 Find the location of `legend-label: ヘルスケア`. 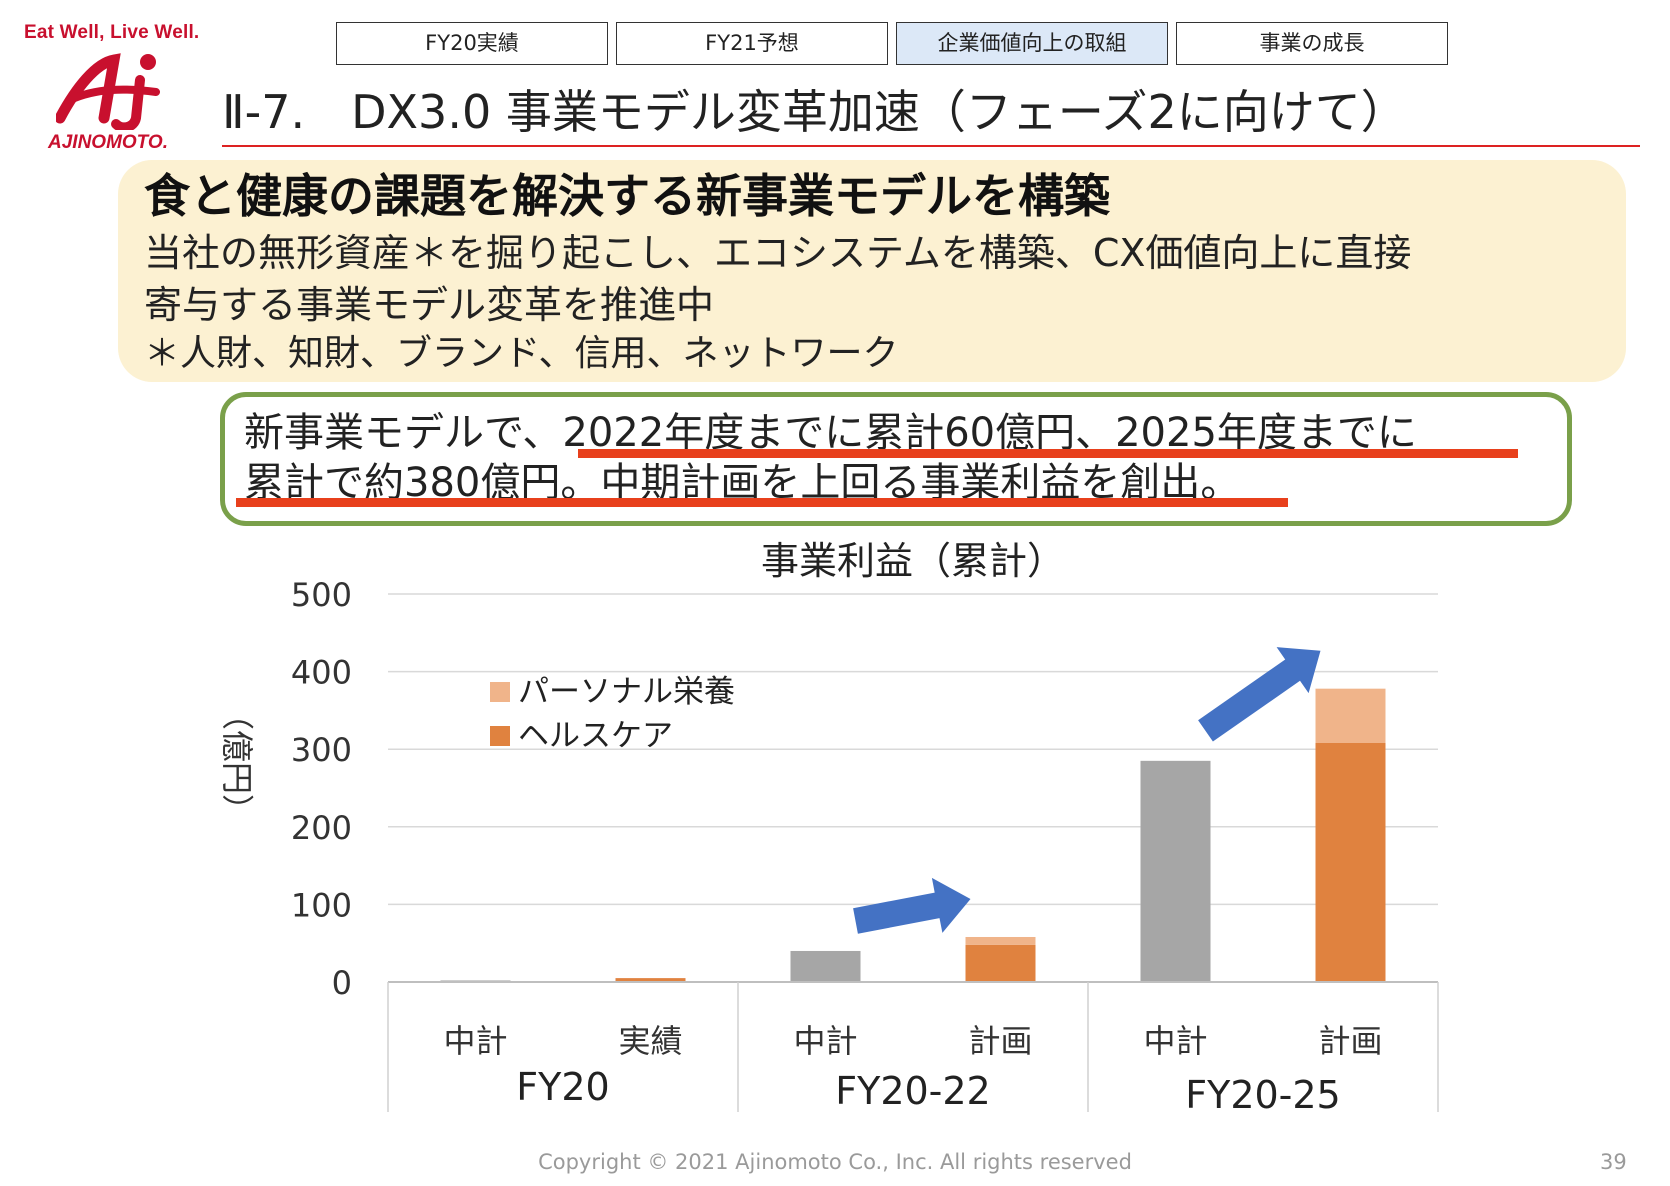

legend-label: ヘルスケア is located at coordinates (595, 736).